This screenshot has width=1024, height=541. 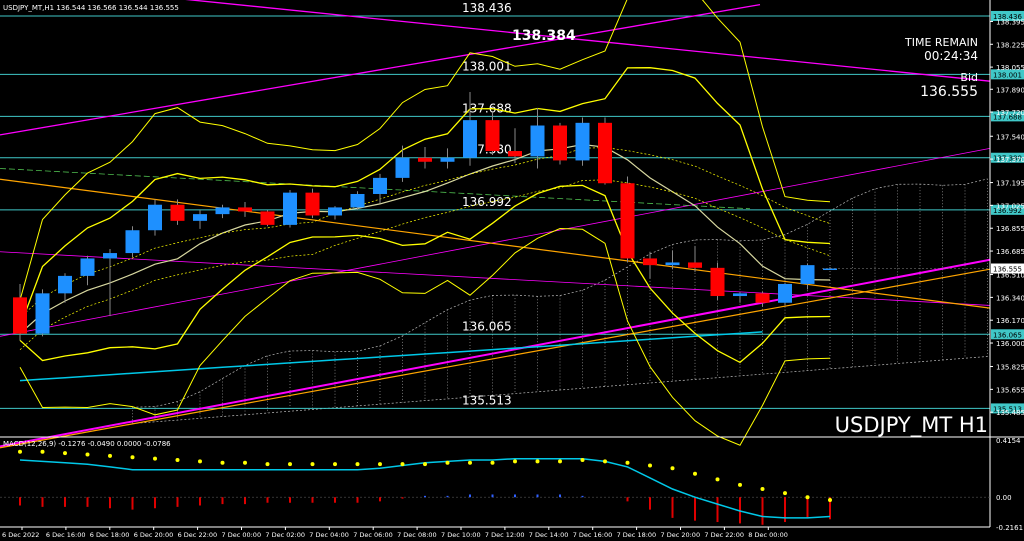 What do you see at coordinates (1010, 390) in the screenshot?
I see `y-tick-label: 135.655` at bounding box center [1010, 390].